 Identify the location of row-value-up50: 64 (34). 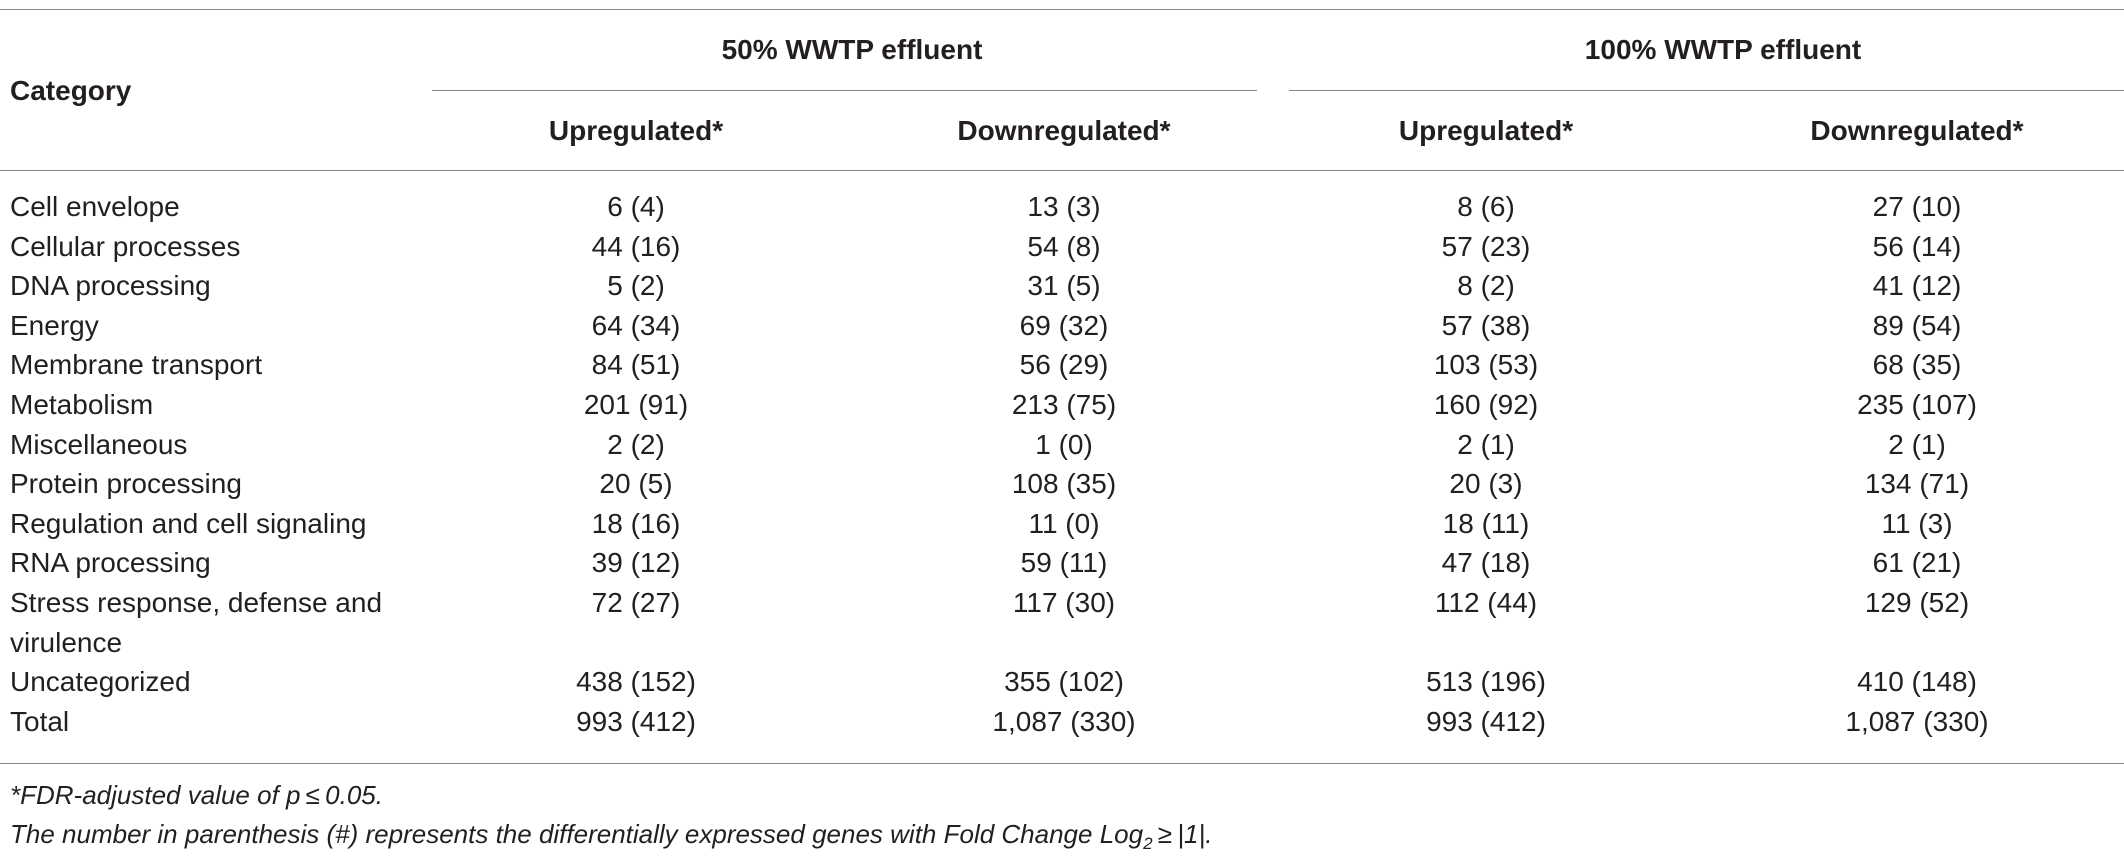
(636, 325).